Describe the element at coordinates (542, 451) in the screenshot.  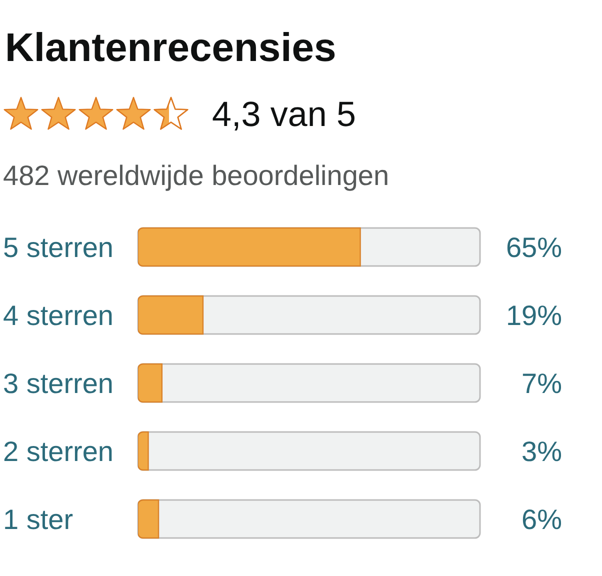
I see `data-label: 3%` at that location.